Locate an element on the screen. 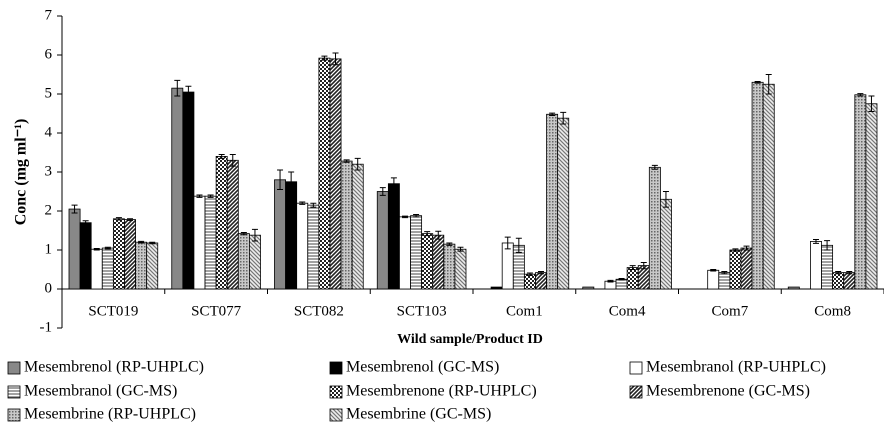 The image size is (884, 426). x-tick-label: Com1 is located at coordinates (524, 311).